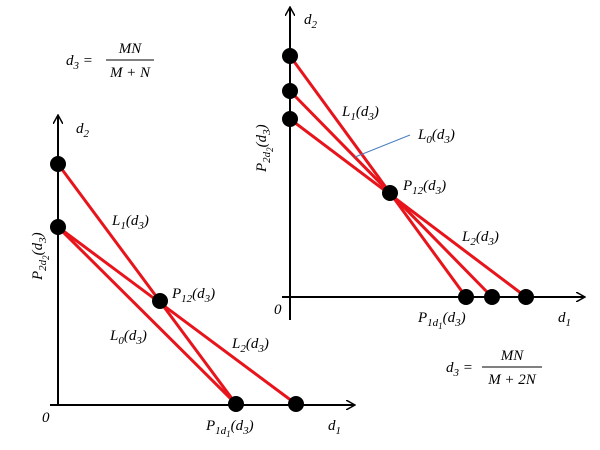 This screenshot has width=600, height=450. I want to click on pointer, so click(382, 146).